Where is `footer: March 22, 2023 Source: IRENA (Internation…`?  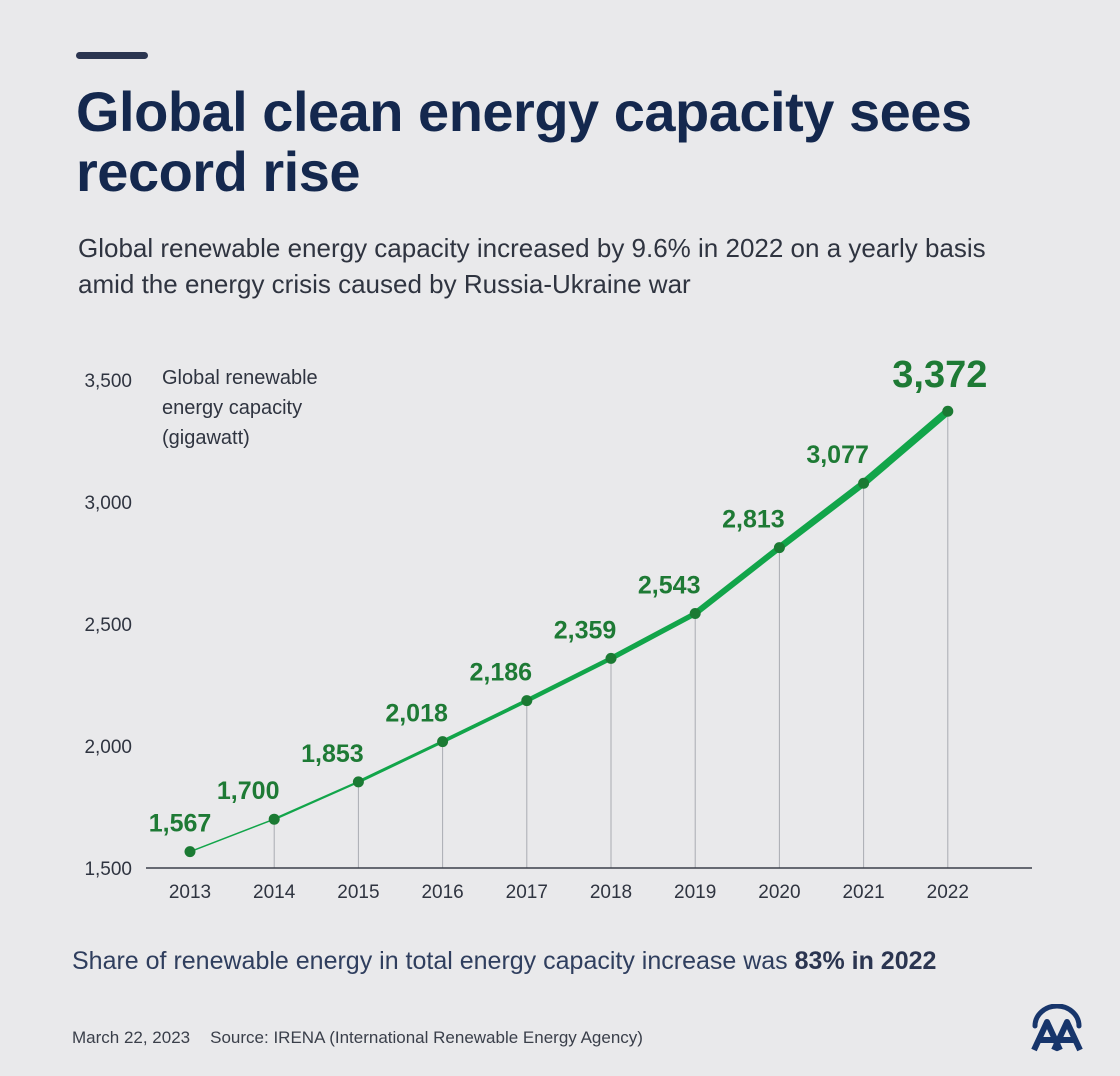
footer: March 22, 2023 Source: IRENA (Internation… is located at coordinates (357, 1038).